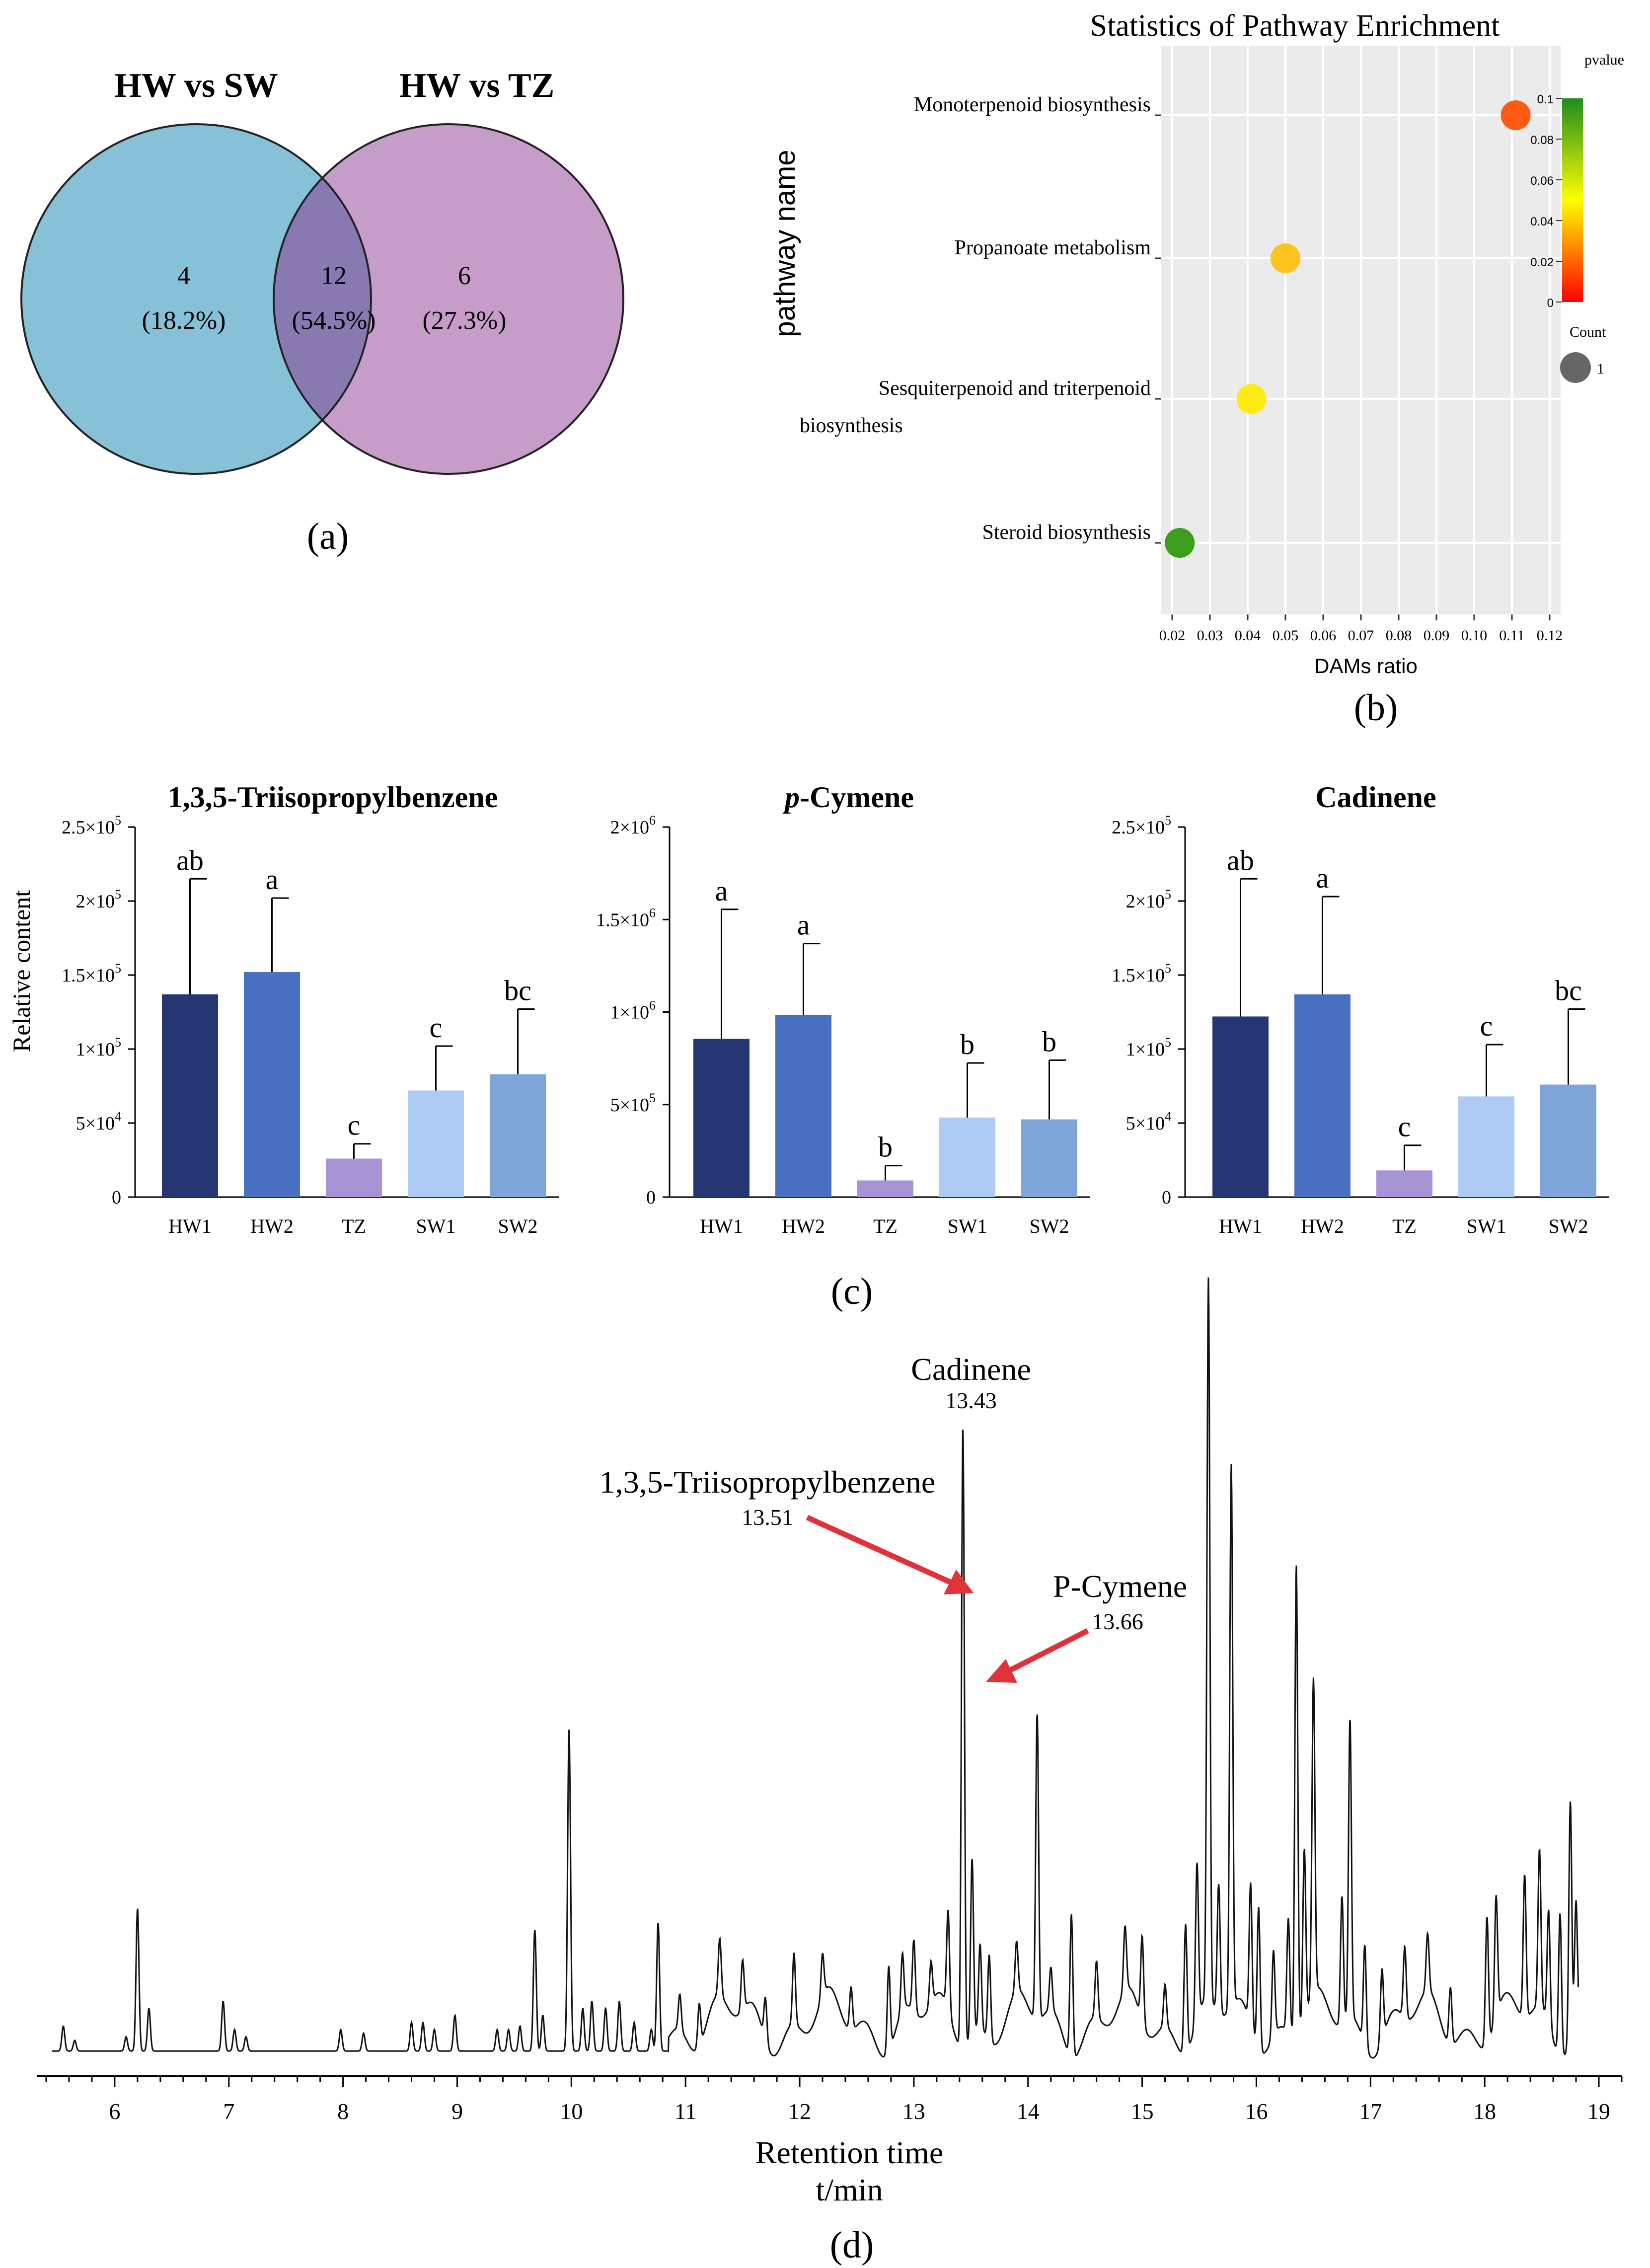 Image resolution: width=1650 pixels, height=2268 pixels. I want to click on bar-y-tick-mantissa: 5×10, so click(1145, 1123).